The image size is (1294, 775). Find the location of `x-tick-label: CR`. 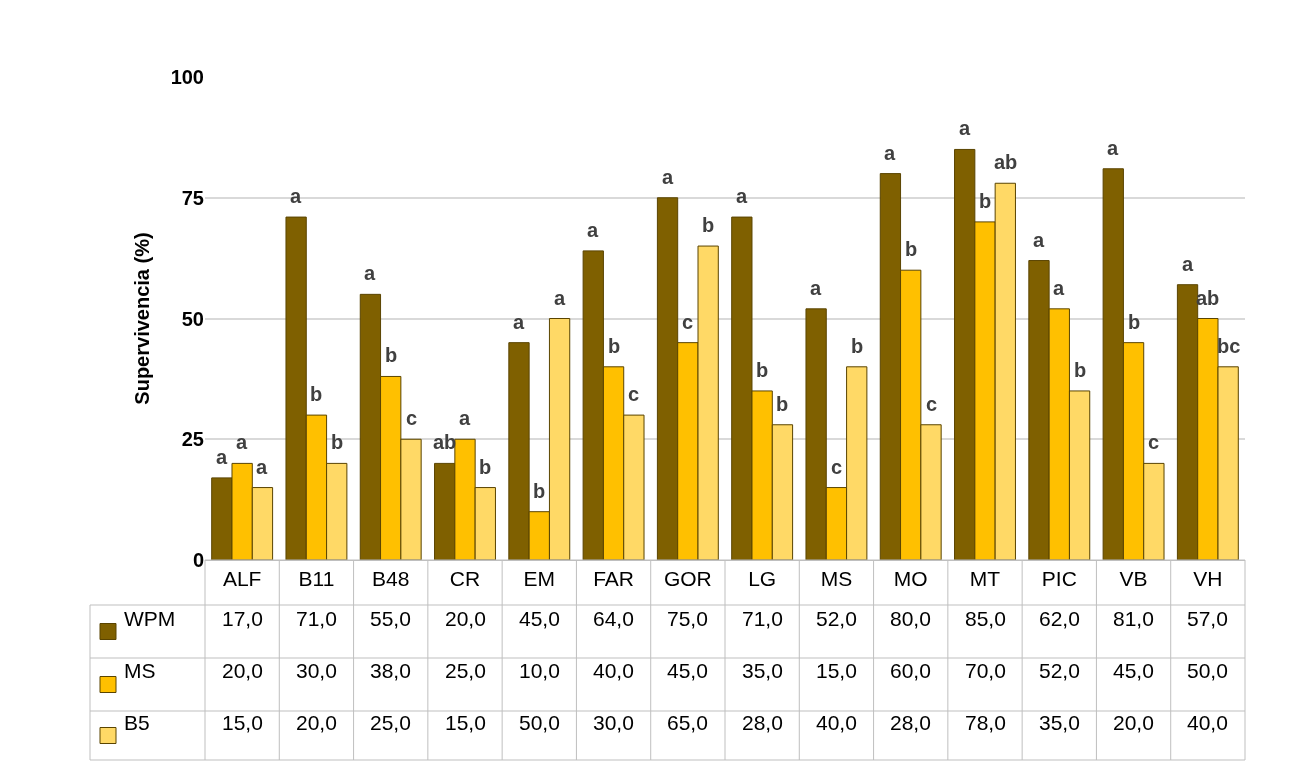

x-tick-label: CR is located at coordinates (465, 579).